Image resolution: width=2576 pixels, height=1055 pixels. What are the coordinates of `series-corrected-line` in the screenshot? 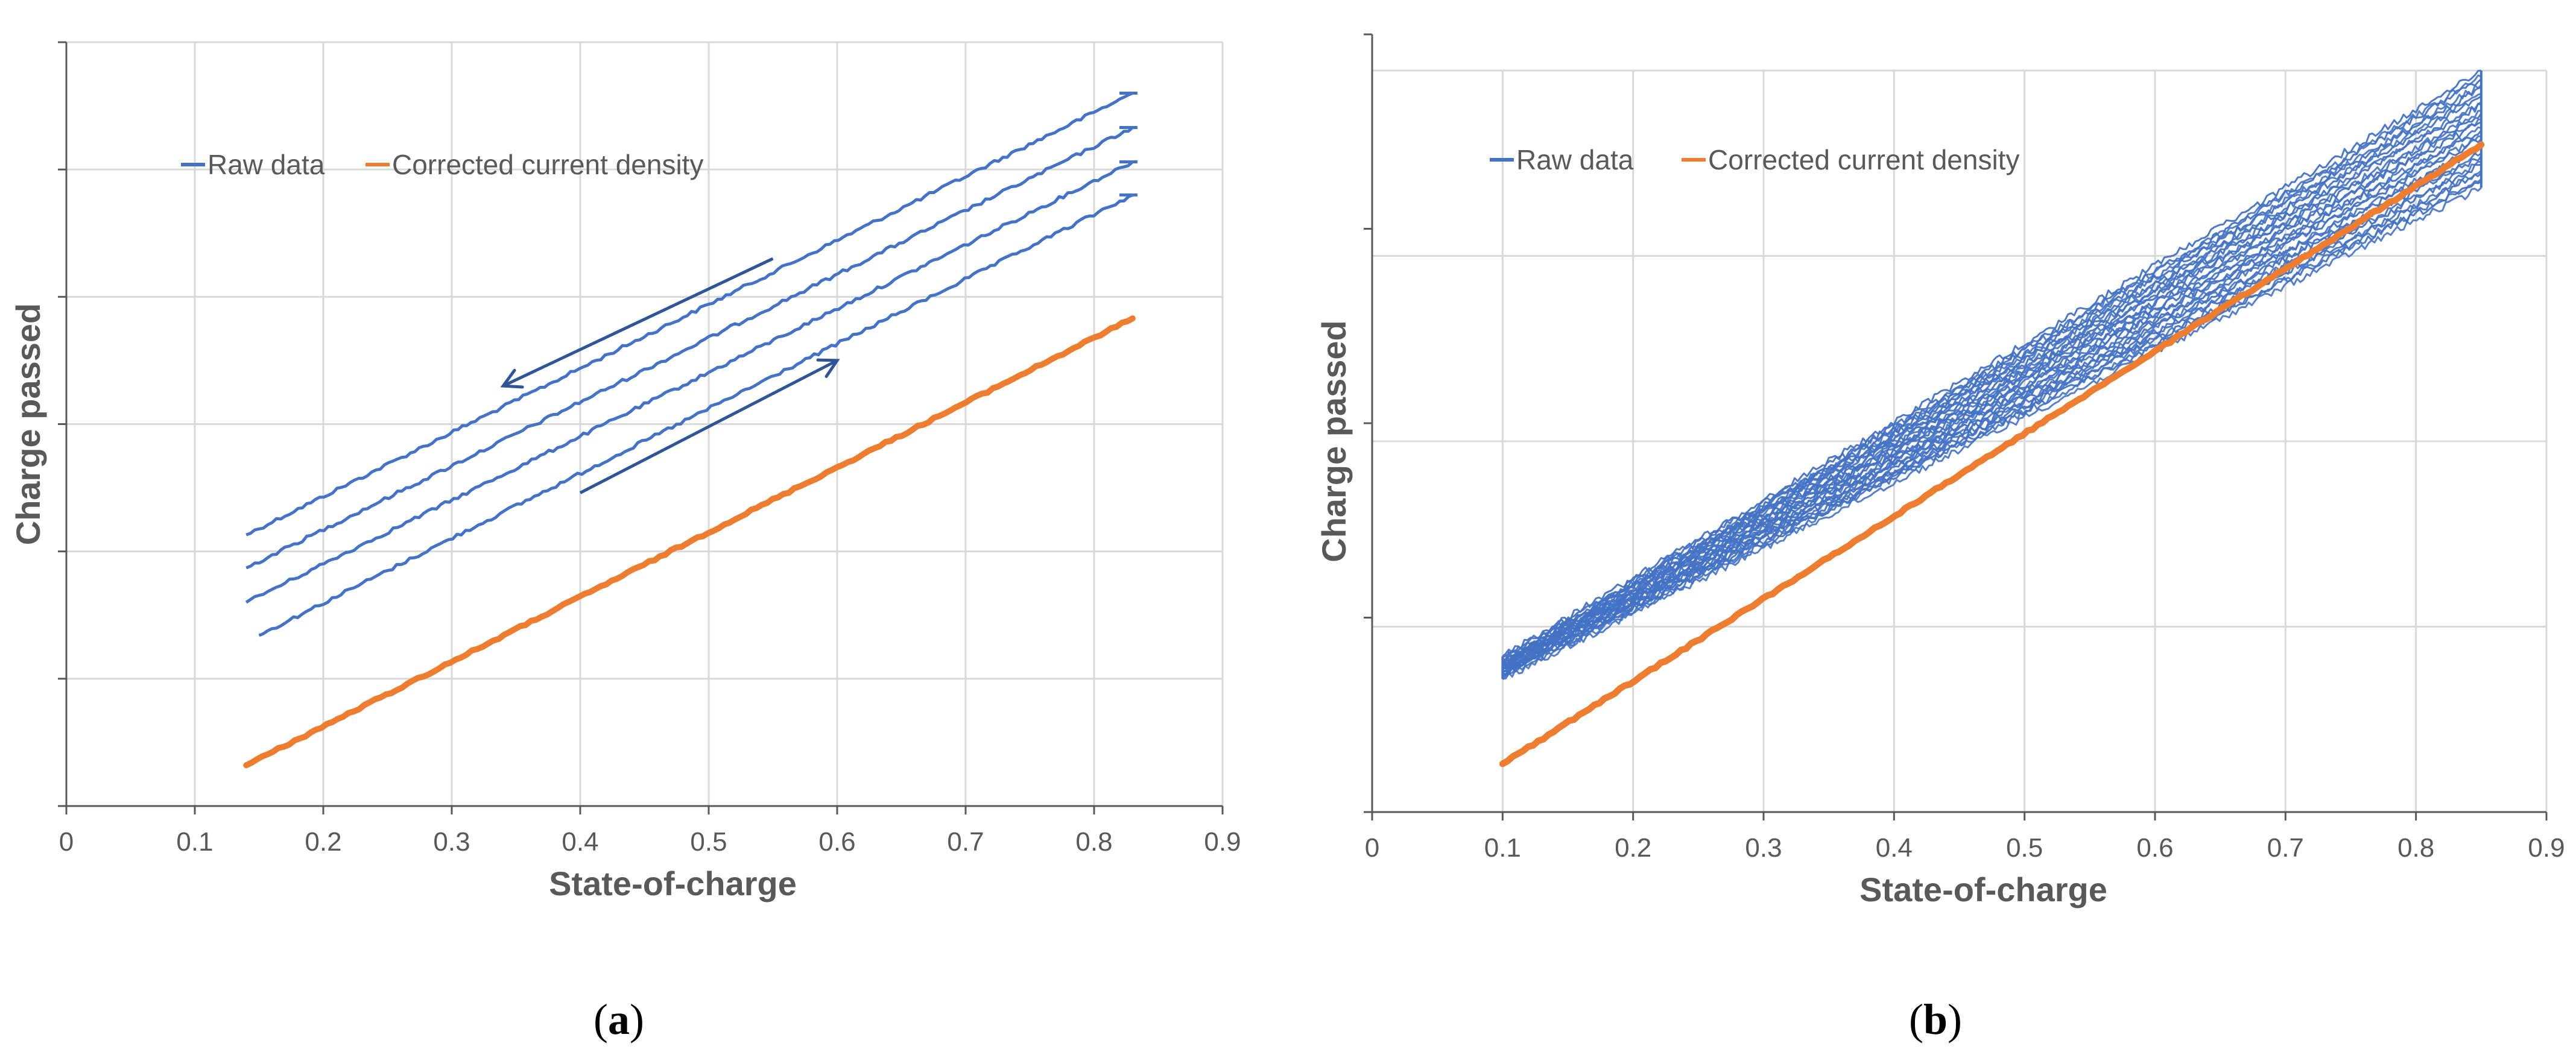 It's located at (689, 542).